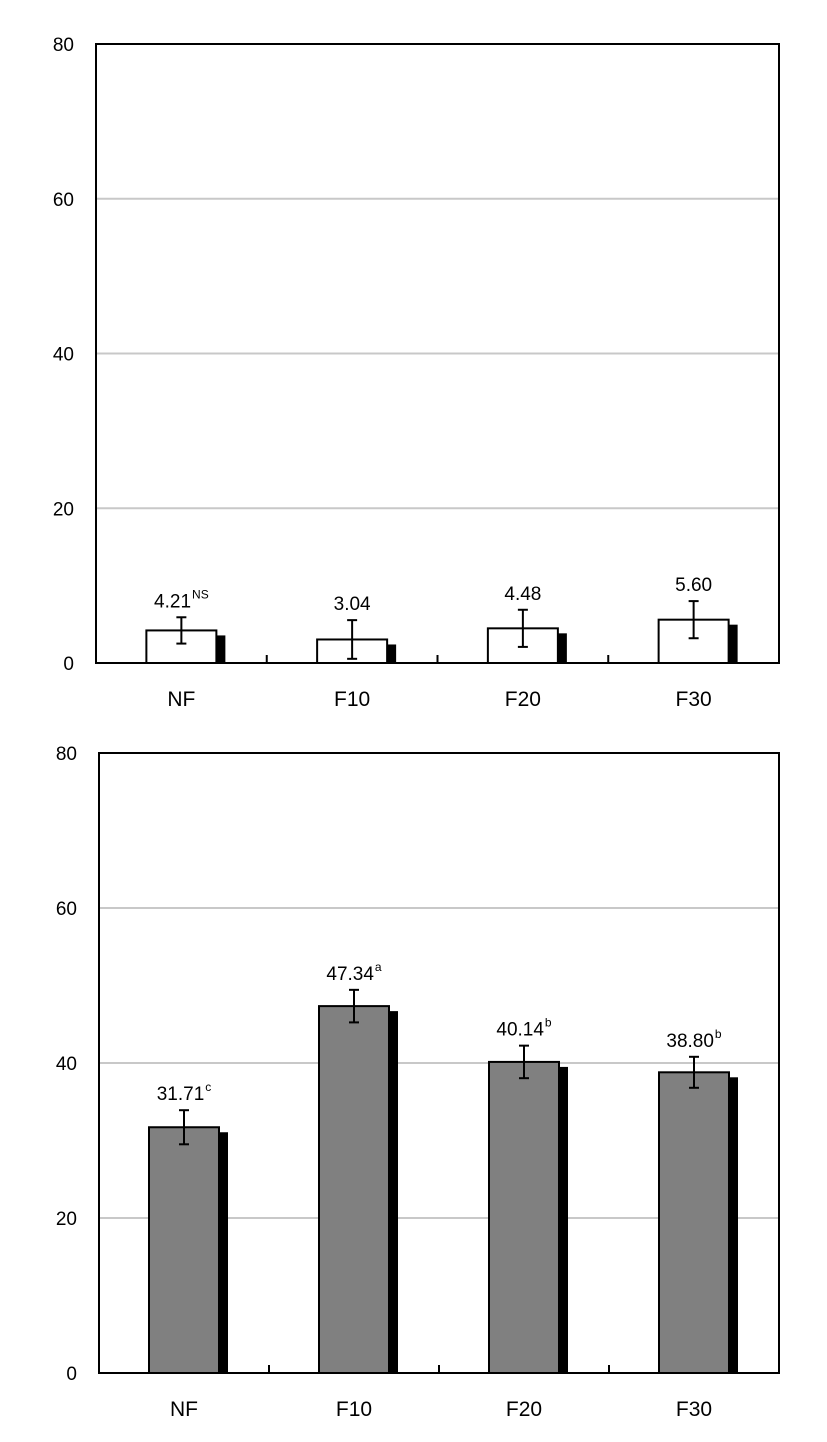 The image size is (827, 1442). What do you see at coordinates (378, 967) in the screenshot?
I see `data-label-superscript: a` at bounding box center [378, 967].